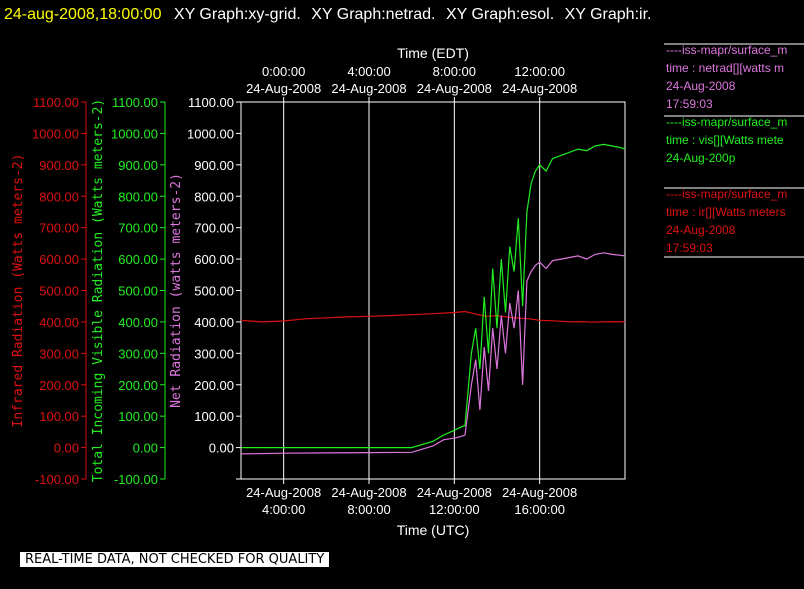  I want to click on y-tick-label-ir: 400.00, so click(59, 322).